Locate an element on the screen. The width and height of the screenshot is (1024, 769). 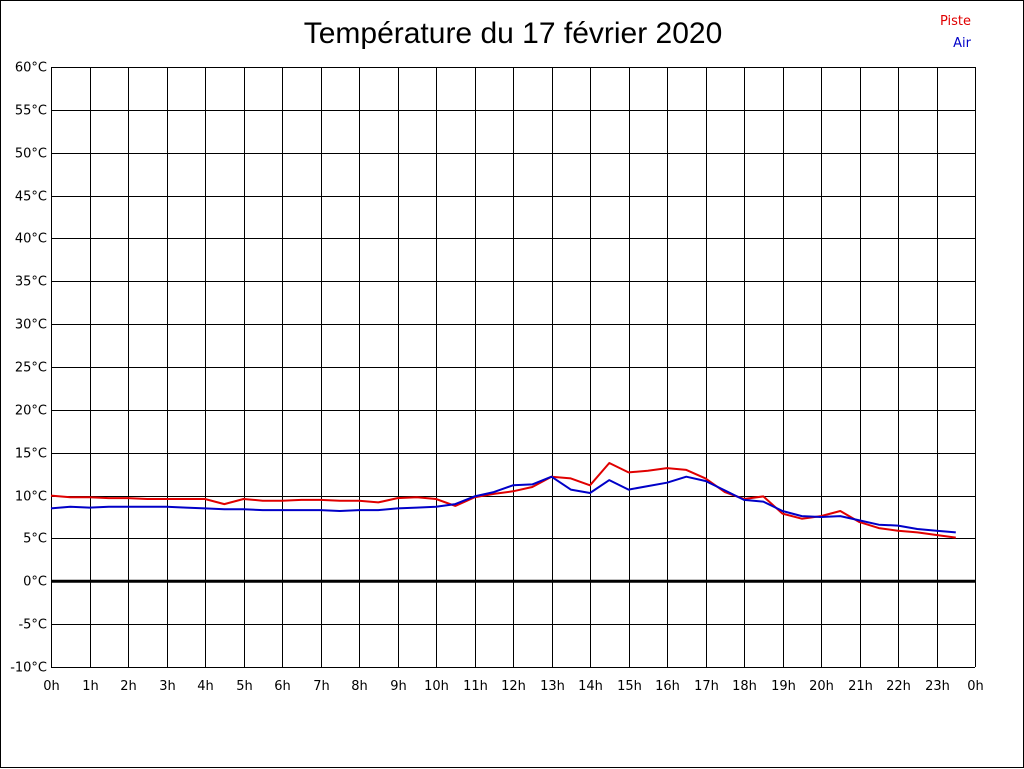
legend-piste: Piste is located at coordinates (955, 21).